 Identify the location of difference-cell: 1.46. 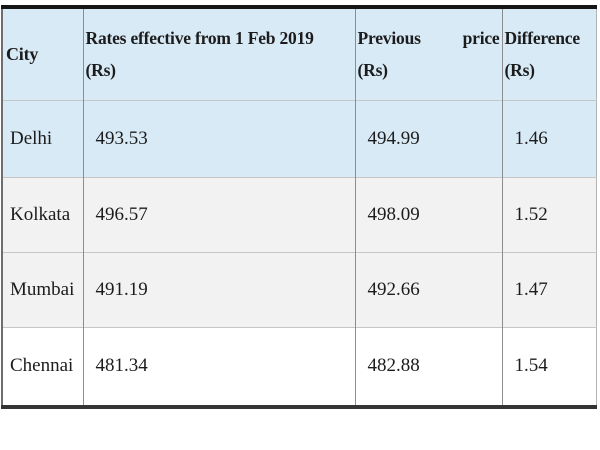
(548, 138).